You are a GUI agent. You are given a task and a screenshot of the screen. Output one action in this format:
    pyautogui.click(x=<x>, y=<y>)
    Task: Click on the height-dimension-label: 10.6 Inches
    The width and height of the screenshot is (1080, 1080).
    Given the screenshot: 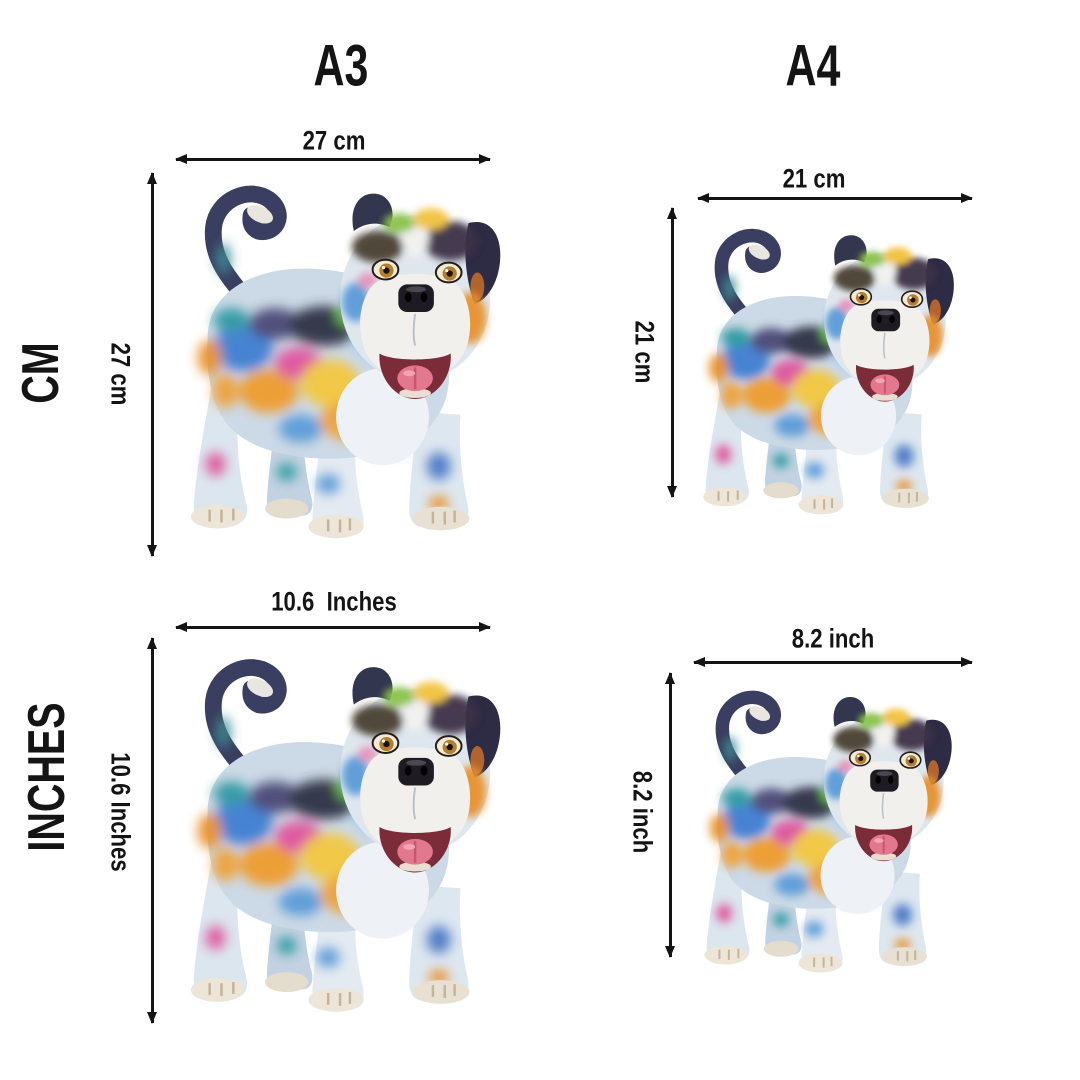 What is the action you would take?
    pyautogui.click(x=120, y=812)
    